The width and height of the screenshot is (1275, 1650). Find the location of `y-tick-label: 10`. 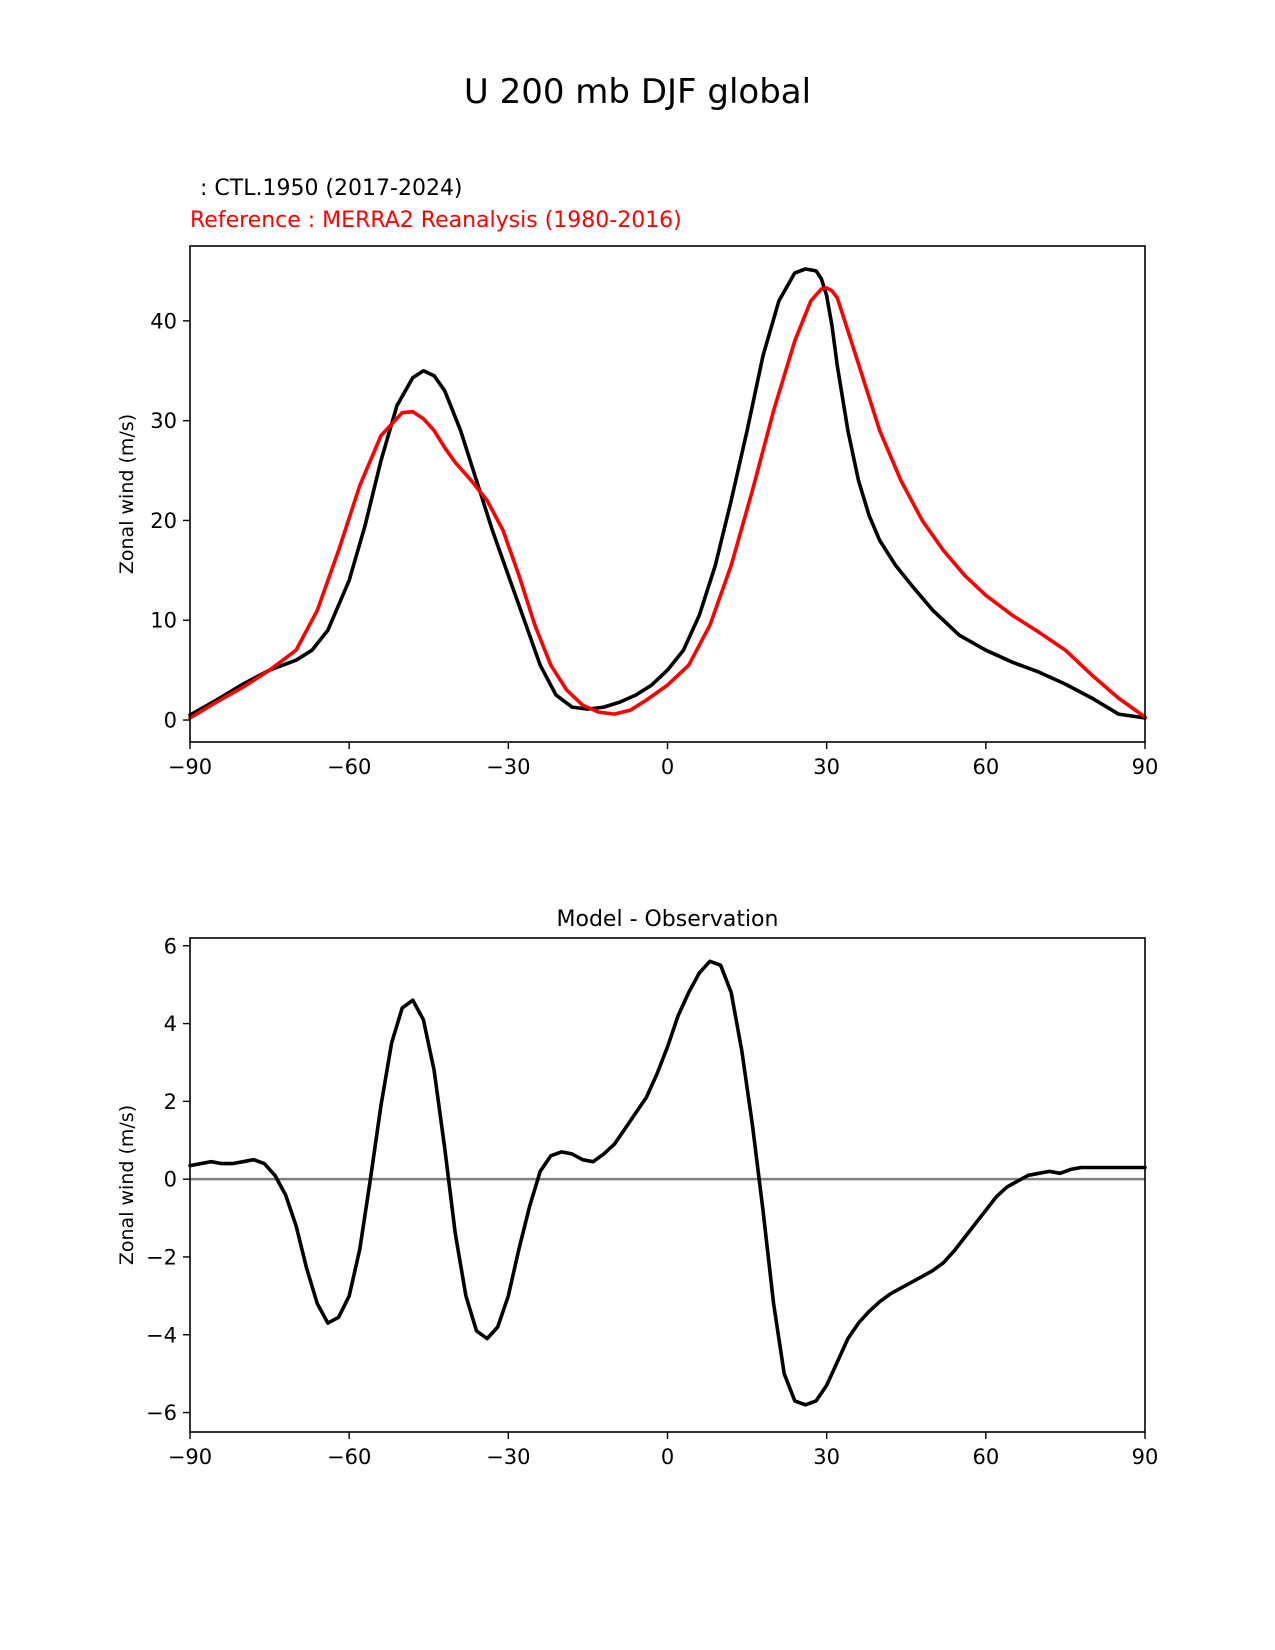

y-tick-label: 10 is located at coordinates (163, 621).